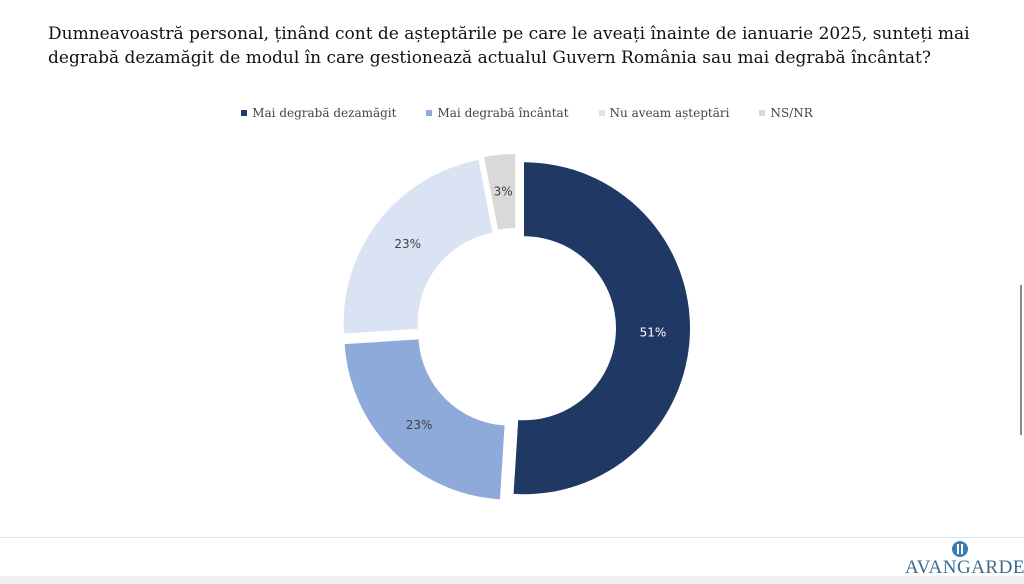  I want to click on legend-item: Mai degrabă încântat, so click(497, 113).